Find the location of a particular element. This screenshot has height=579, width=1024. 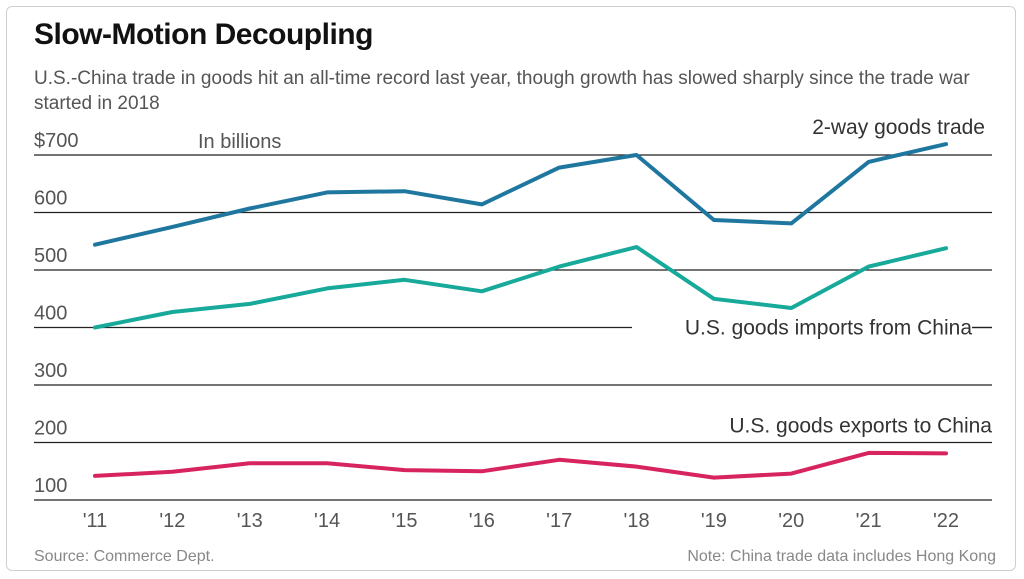

x-axis-ticks: '11 '12 '13 '14 '15 '16 '17 '18 '19 '20 '21 '22 is located at coordinates (521, 521).